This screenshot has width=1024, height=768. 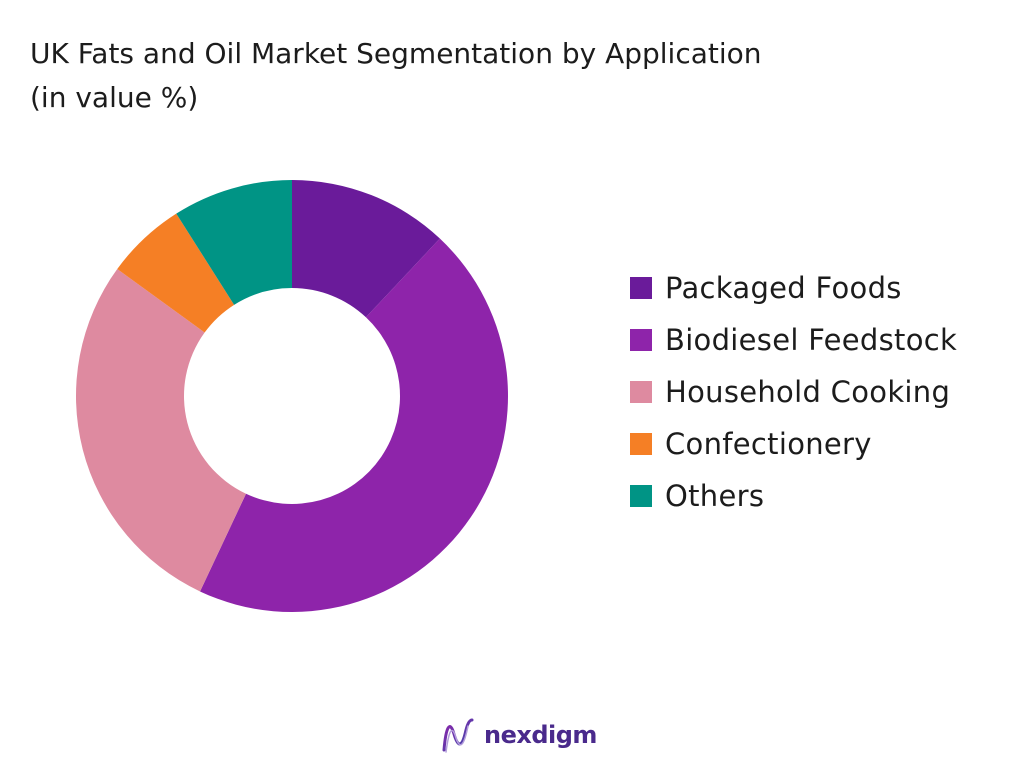 What do you see at coordinates (783, 288) in the screenshot?
I see `legend-label: Packaged Foods` at bounding box center [783, 288].